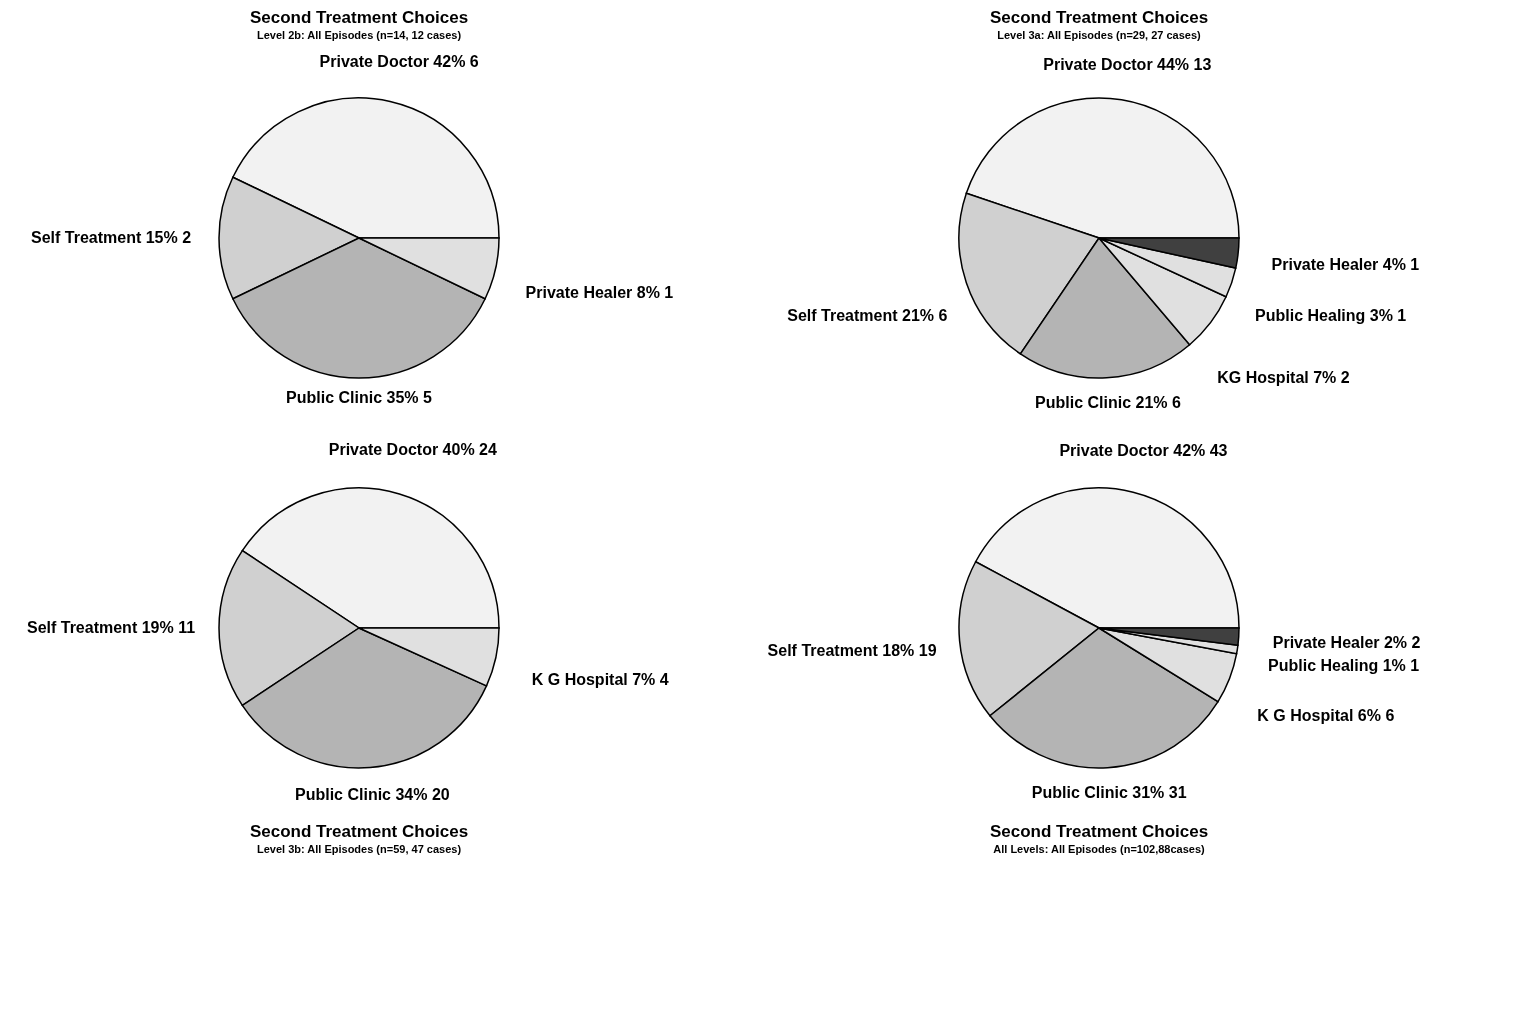  I want to click on slice-label: Private Doctor 40% 24, so click(412, 449).